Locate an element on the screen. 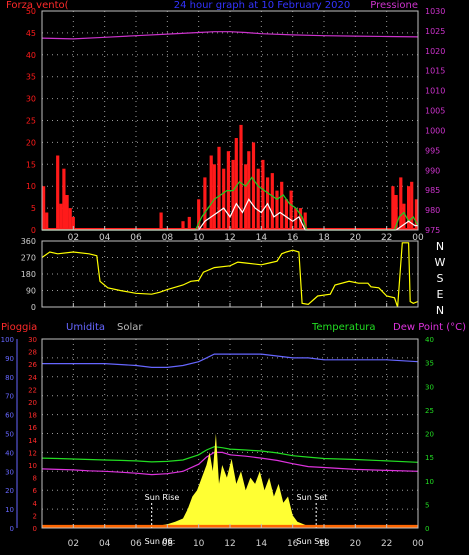  rain-tick: 20 is located at coordinates (32, 403).